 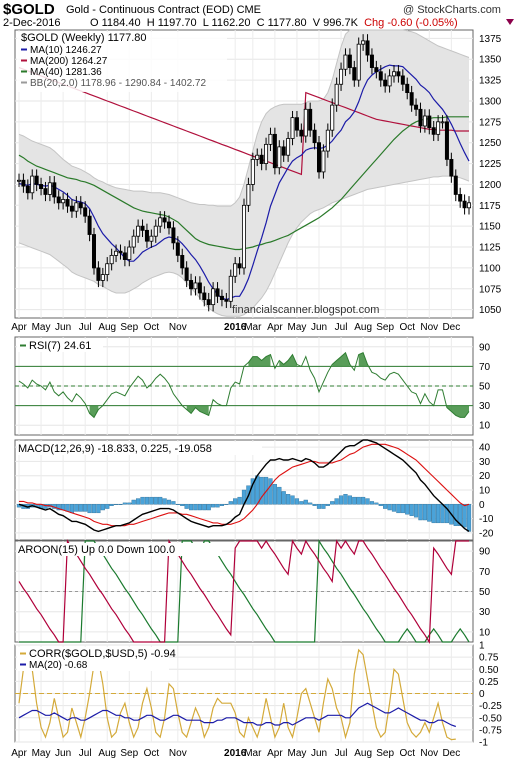 What do you see at coordinates (490, 101) in the screenshot?
I see `panel-0-tick-label: 1300` at bounding box center [490, 101].